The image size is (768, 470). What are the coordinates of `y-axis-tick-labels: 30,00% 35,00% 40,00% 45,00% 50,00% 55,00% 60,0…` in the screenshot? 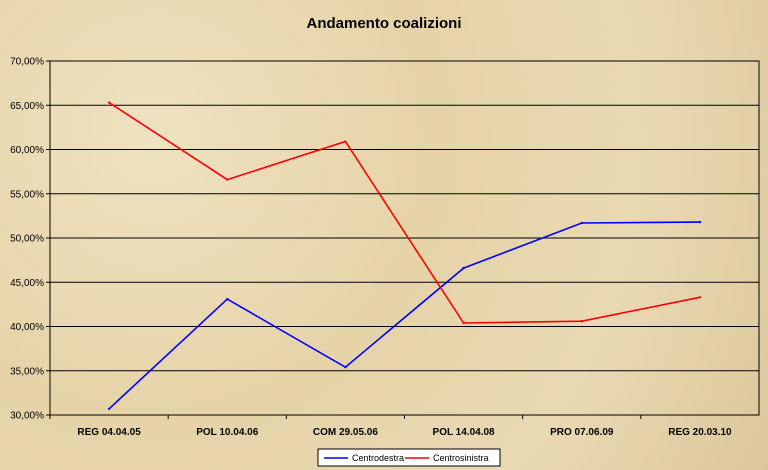 It's located at (27, 239).